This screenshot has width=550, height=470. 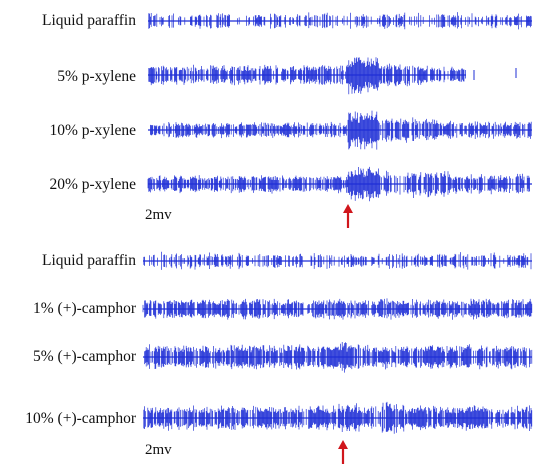 I want to click on stimulus-arrow-p1, so click(x=348, y=216).